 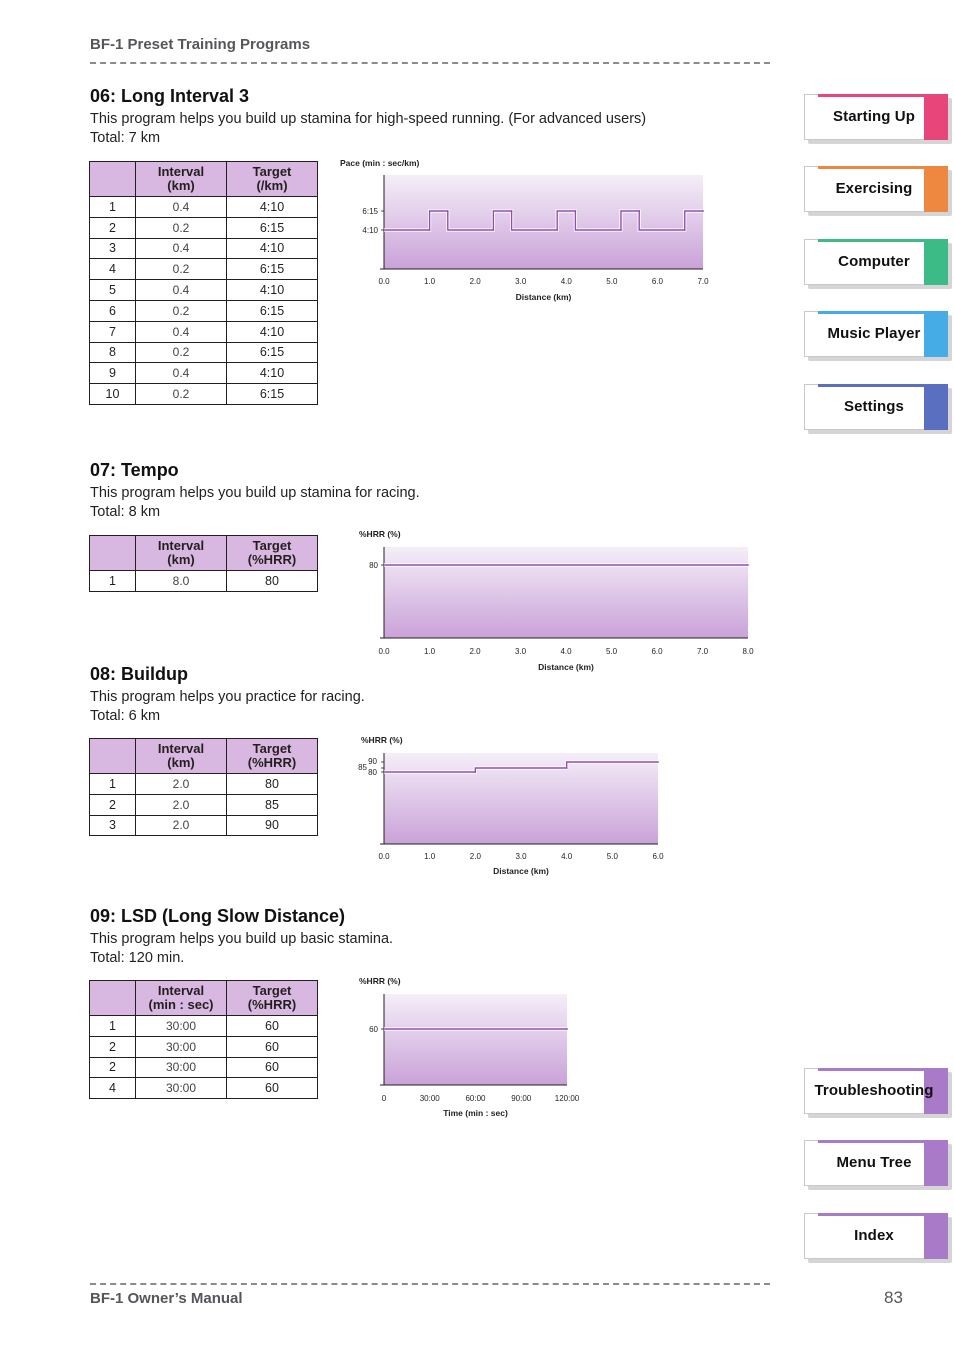 I want to click on section-09-total: Total: 120 min., so click(x=137, y=958).